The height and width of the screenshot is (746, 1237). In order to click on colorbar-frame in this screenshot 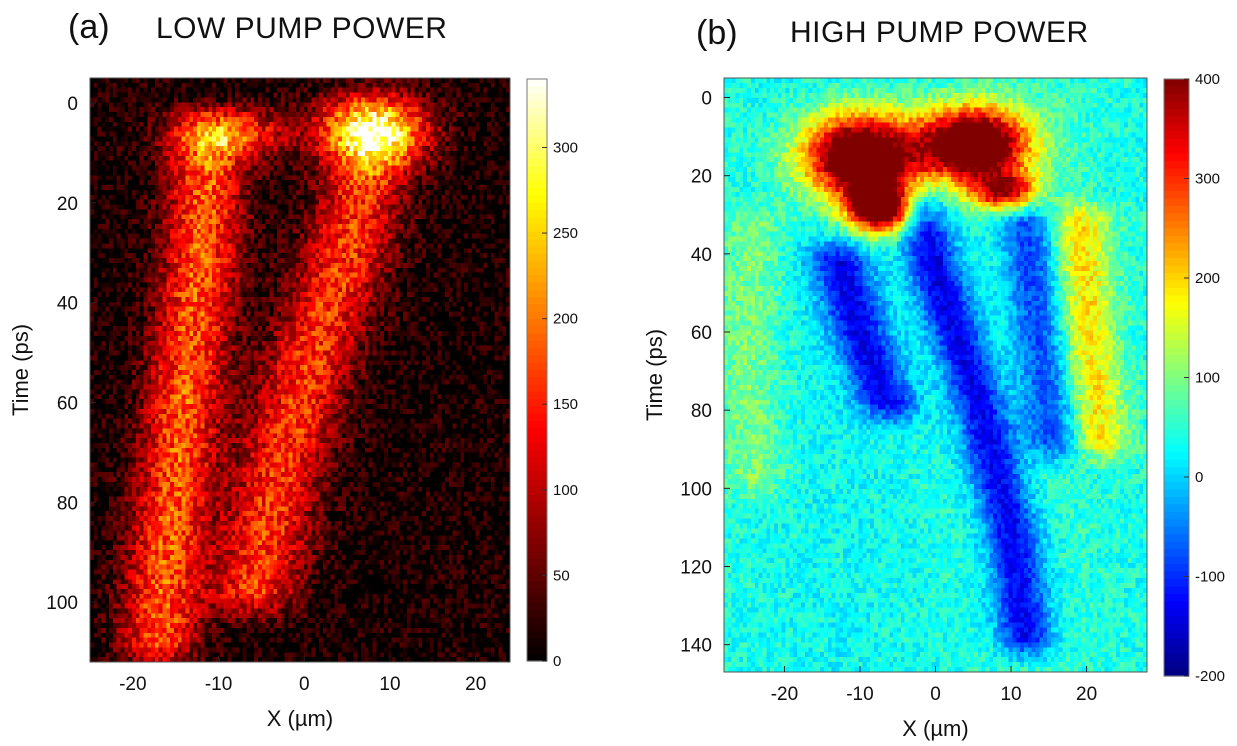, I will do `click(537, 370)`.